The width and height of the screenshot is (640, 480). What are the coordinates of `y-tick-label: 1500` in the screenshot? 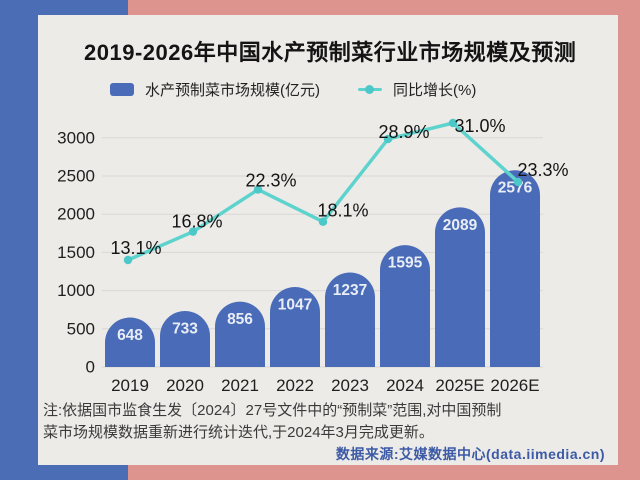 It's located at (76, 252).